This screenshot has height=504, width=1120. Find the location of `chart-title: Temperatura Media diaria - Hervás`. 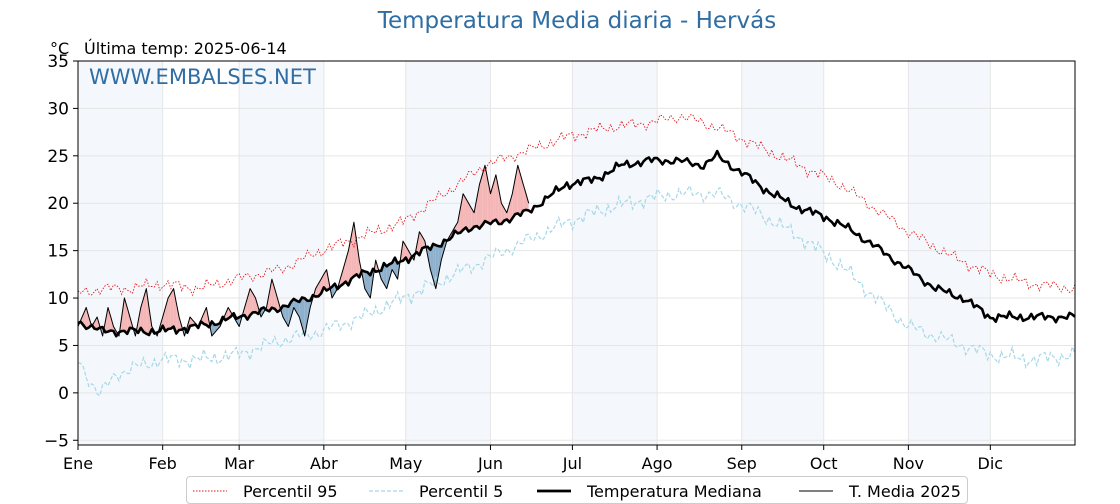

chart-title: Temperatura Media diaria - Hervás is located at coordinates (577, 21).